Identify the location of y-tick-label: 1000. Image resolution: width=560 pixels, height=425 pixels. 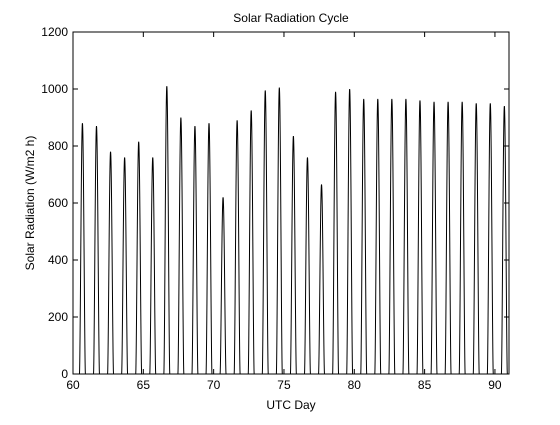
(54, 89).